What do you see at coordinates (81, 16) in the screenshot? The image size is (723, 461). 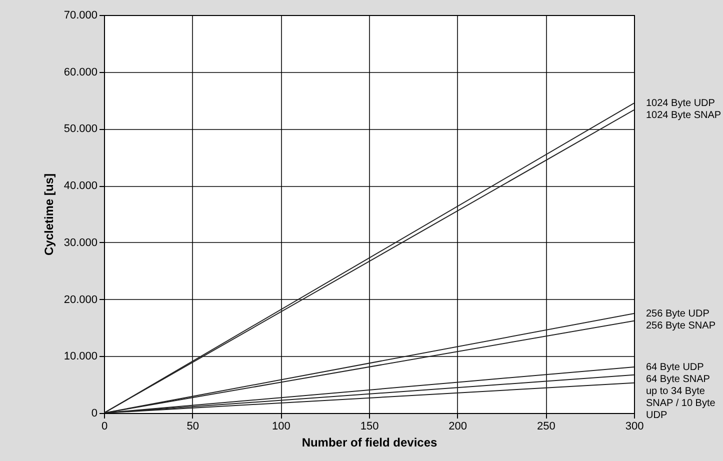 I see `y-tick-label: 70.000` at bounding box center [81, 16].